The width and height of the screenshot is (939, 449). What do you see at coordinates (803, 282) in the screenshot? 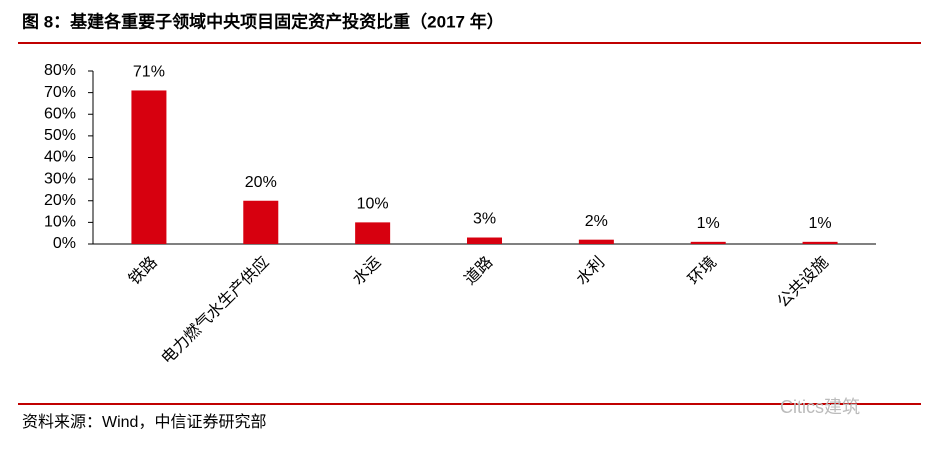
I see `x-tick-label: 公共设施` at bounding box center [803, 282].